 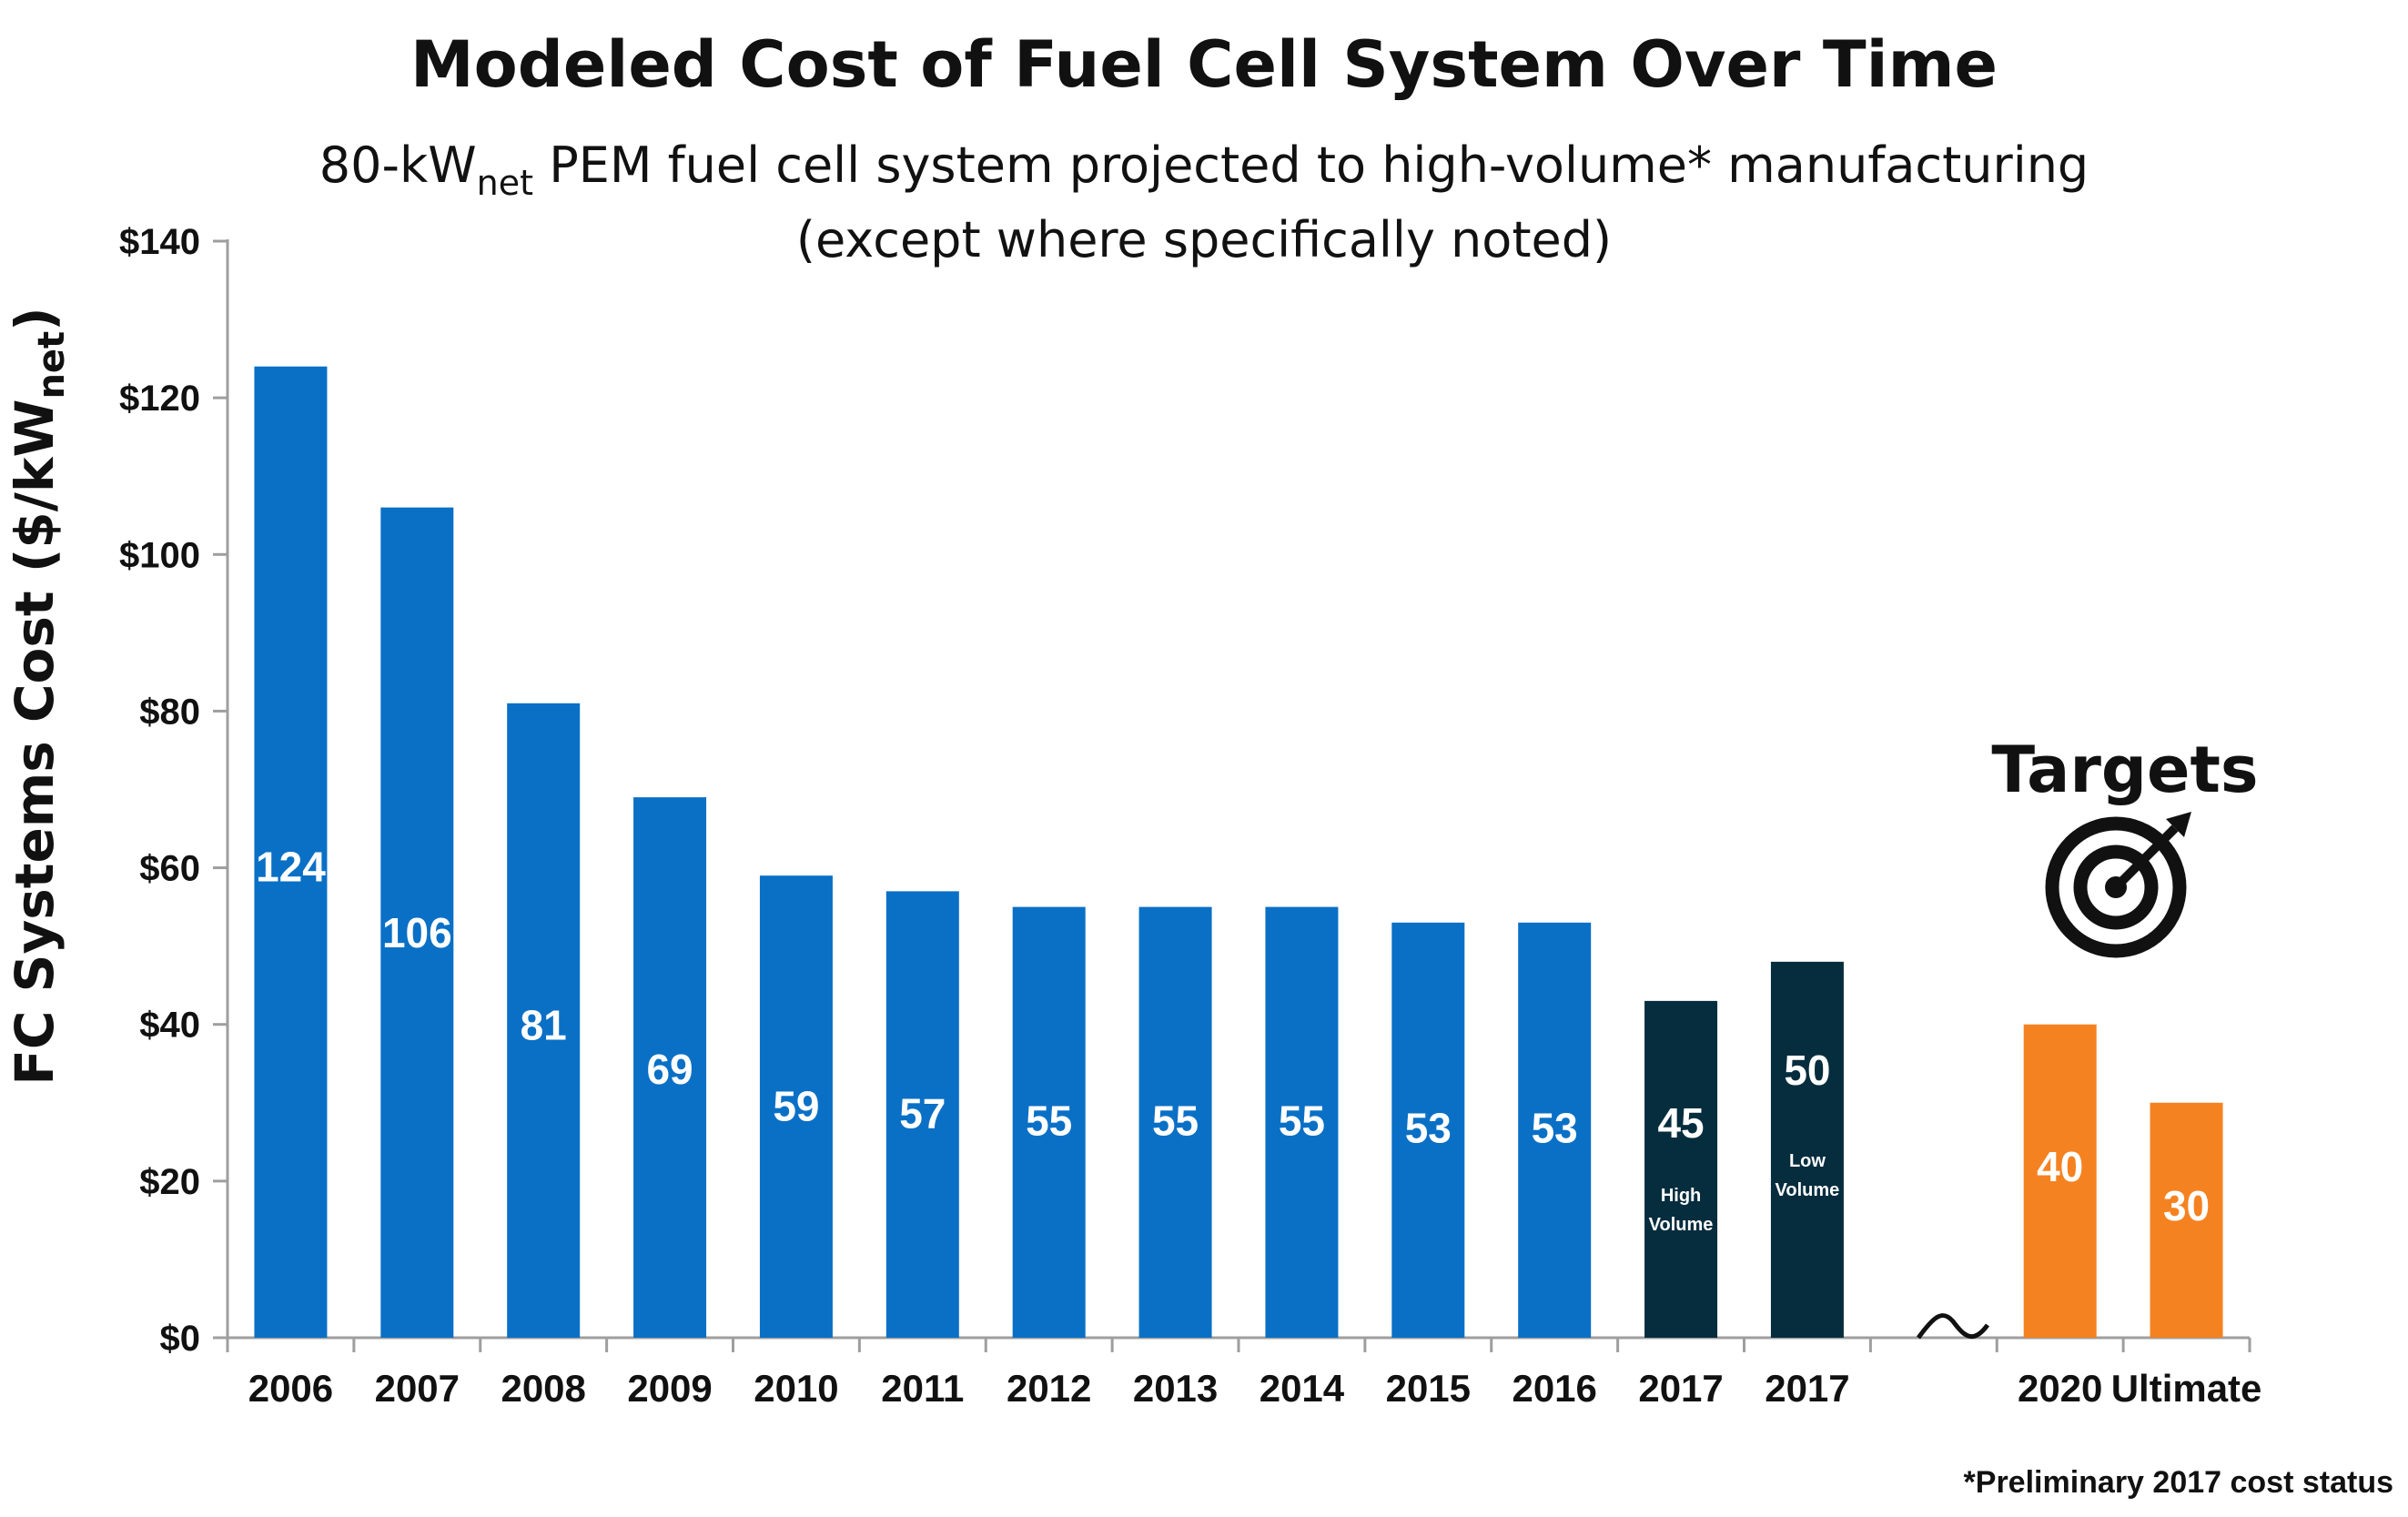 I want to click on x-tick-label: 2010, so click(x=796, y=1388).